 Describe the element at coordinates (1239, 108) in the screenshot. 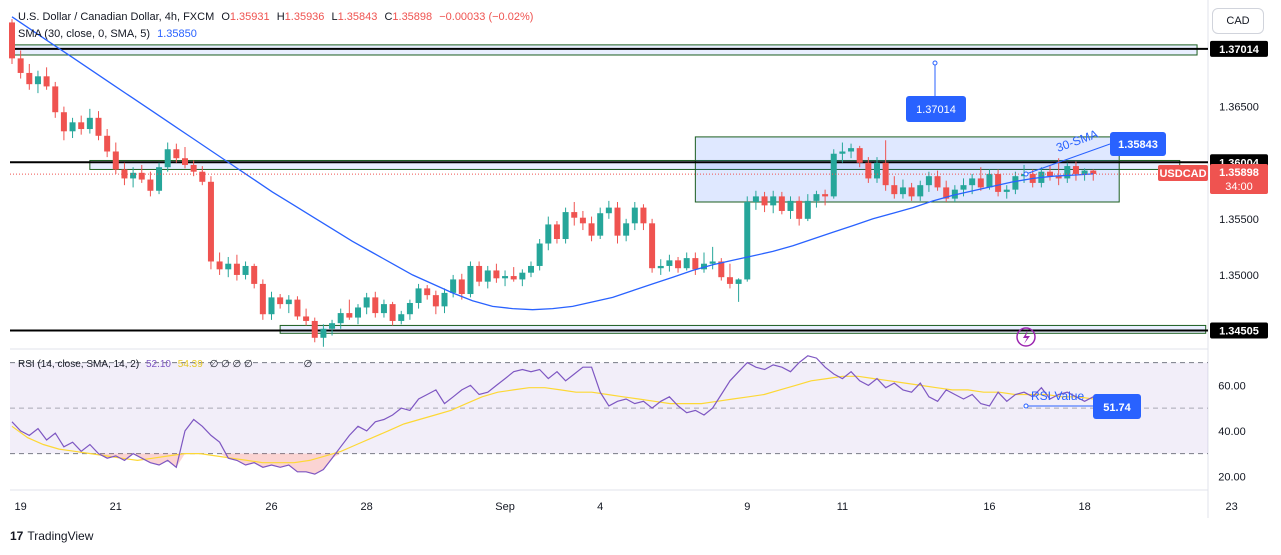

I see `price-tick-label: 1.36500` at that location.